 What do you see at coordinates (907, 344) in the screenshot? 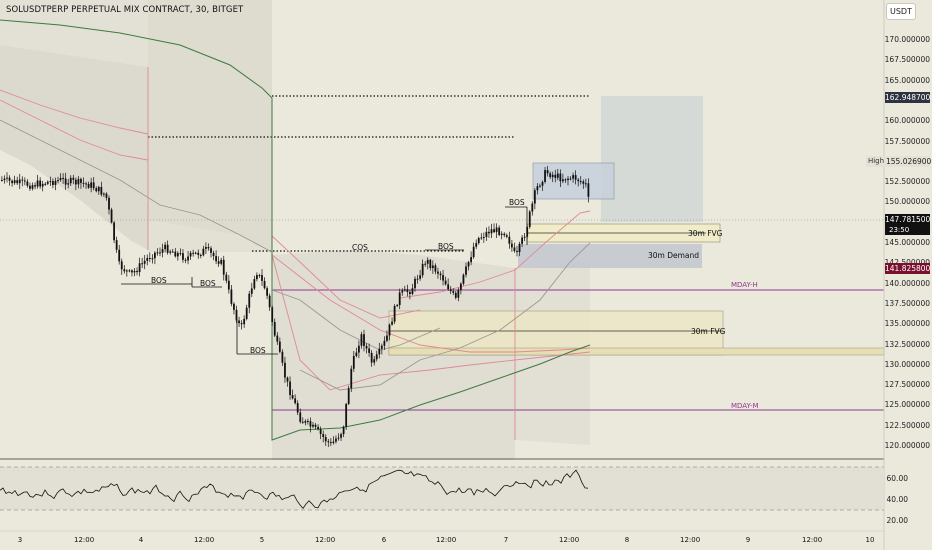
I see `price-tick: 132.500000` at bounding box center [907, 344].